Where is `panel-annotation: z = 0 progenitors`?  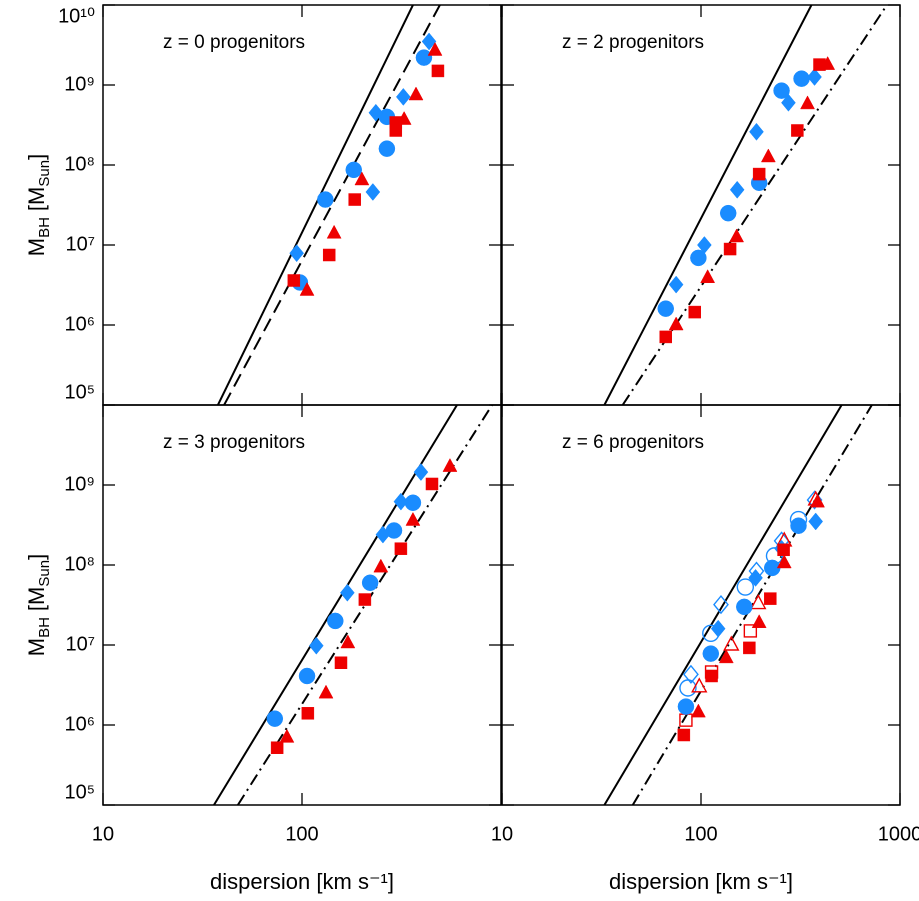 panel-annotation: z = 0 progenitors is located at coordinates (234, 42).